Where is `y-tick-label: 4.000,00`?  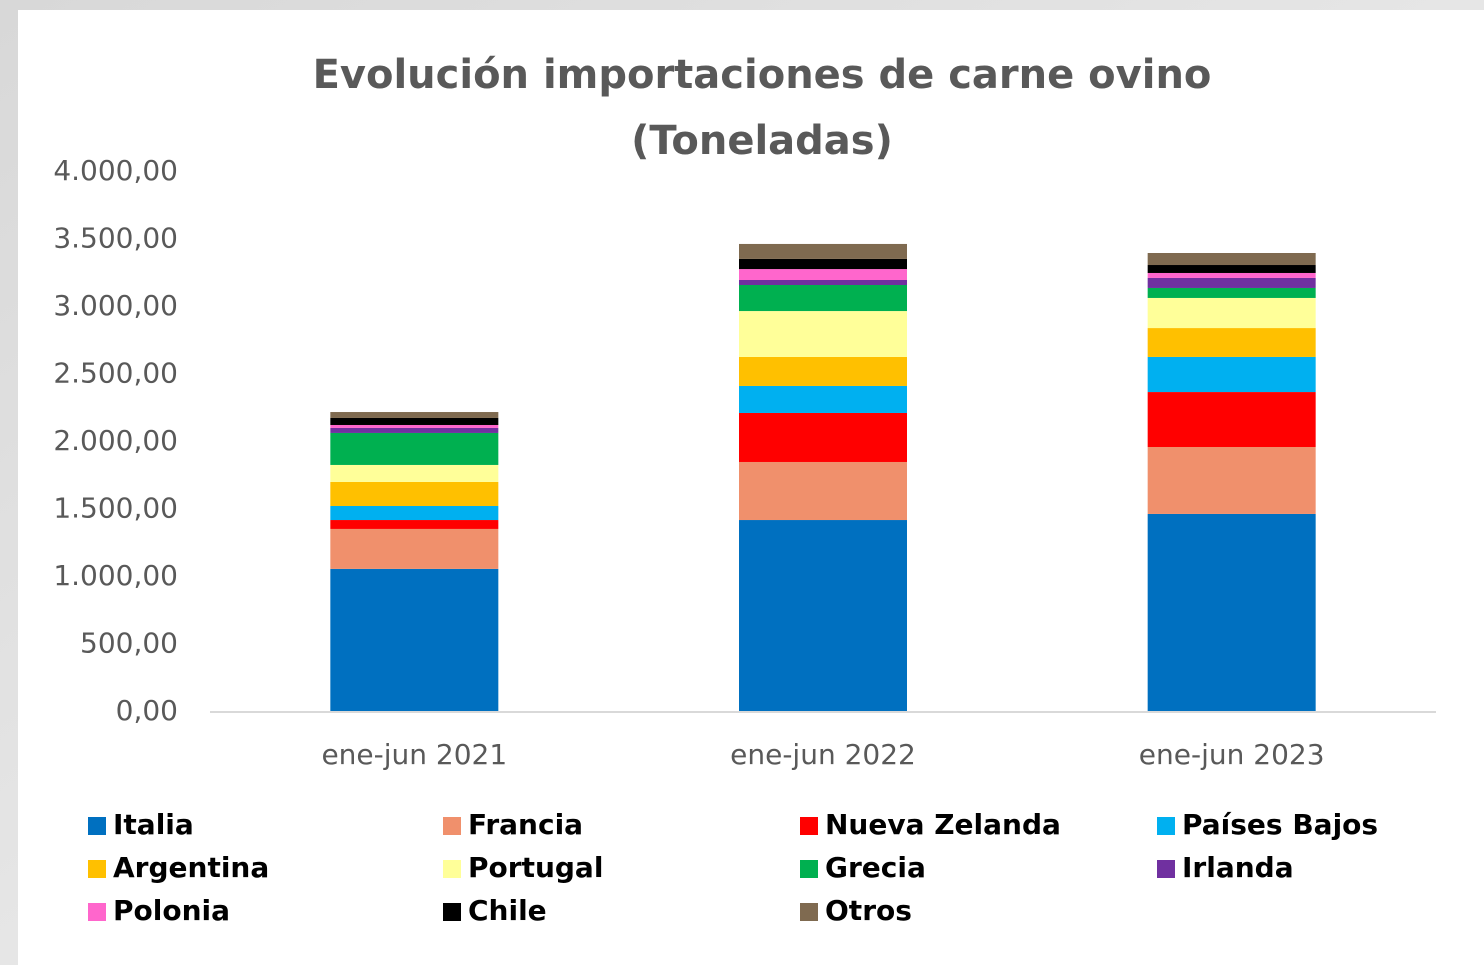 y-tick-label: 4.000,00 is located at coordinates (115, 170).